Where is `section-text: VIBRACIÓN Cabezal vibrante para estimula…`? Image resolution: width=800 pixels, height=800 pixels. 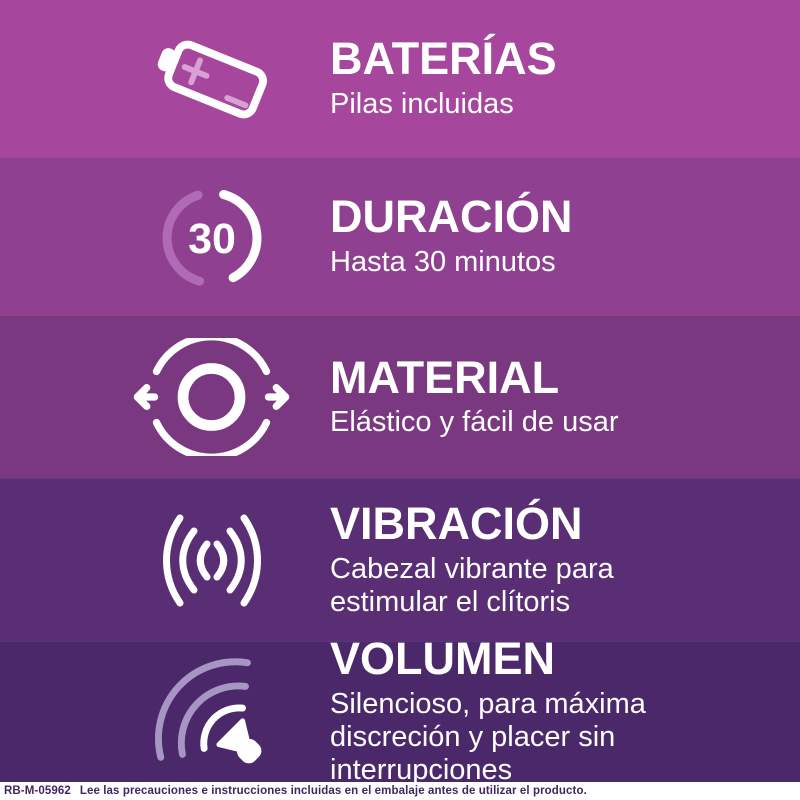 section-text: VIBRACIÓN Cabezal vibrante para estimula… is located at coordinates (516, 560).